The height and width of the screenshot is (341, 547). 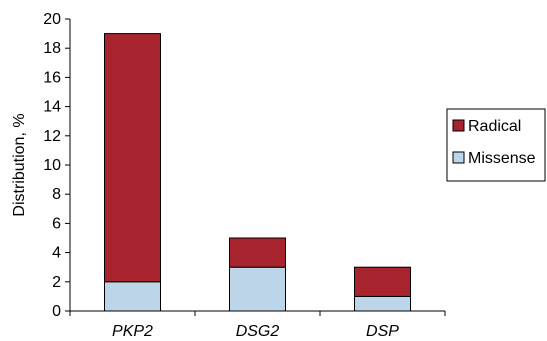 I want to click on legend: Radical Missense, so click(x=496, y=145).